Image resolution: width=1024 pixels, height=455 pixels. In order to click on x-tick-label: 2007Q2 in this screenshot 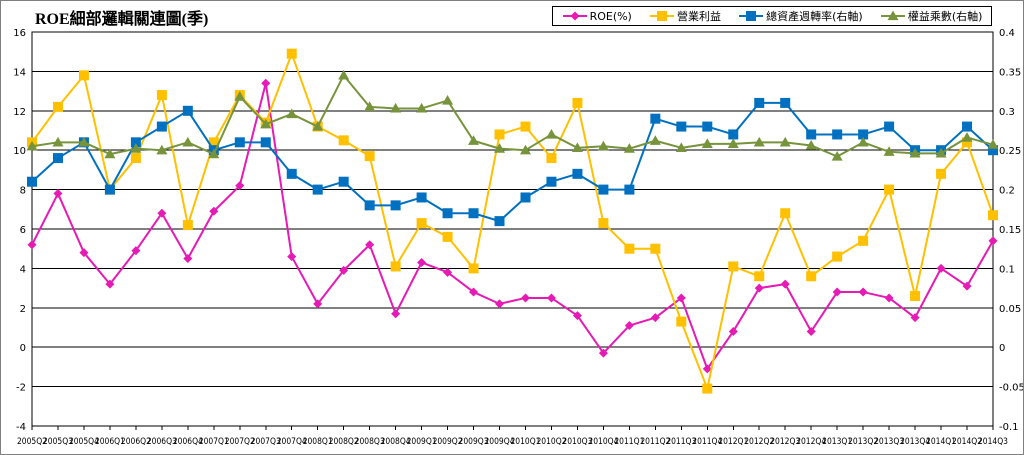, I will do `click(240, 442)`.